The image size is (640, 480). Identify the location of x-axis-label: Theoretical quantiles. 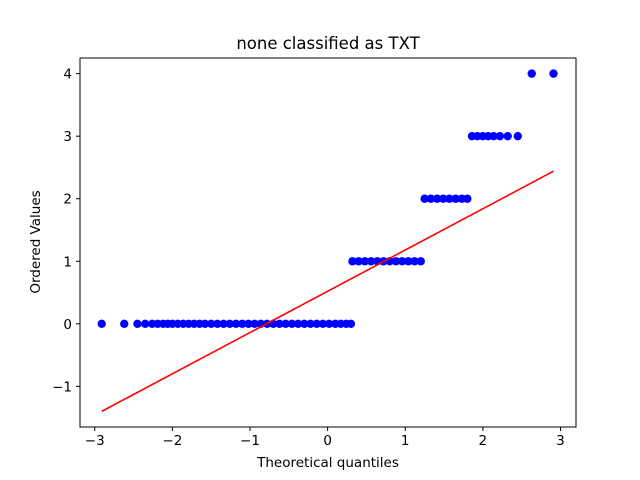
(327, 463).